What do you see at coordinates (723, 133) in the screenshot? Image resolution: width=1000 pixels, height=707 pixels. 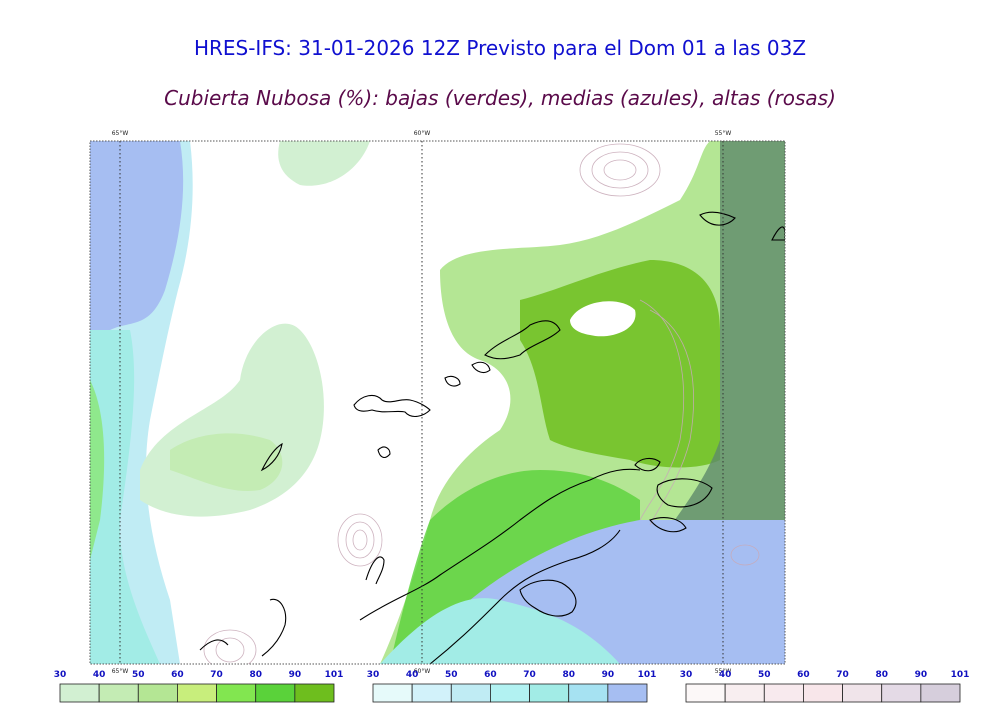 I see `lon-label-55w: 55°W` at bounding box center [723, 133].